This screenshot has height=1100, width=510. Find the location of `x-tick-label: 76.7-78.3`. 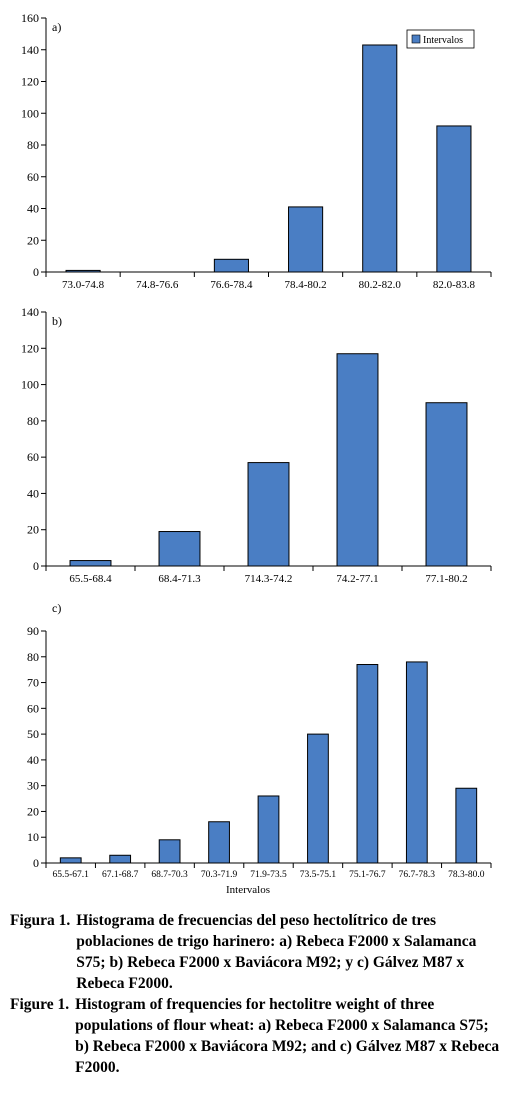

x-tick-label: 76.7-78.3 is located at coordinates (417, 875).